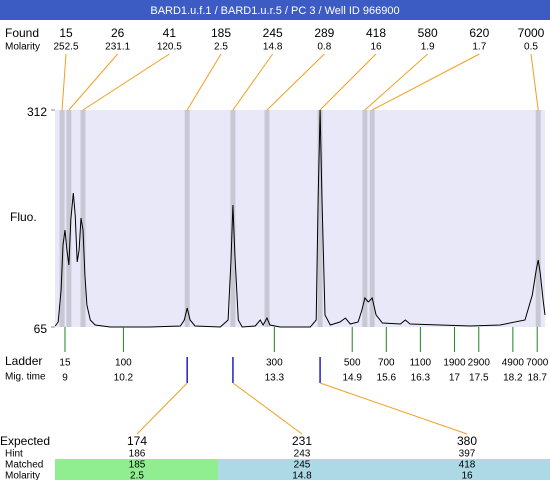  What do you see at coordinates (531, 33) in the screenshot?
I see `found-size: 7000` at bounding box center [531, 33].